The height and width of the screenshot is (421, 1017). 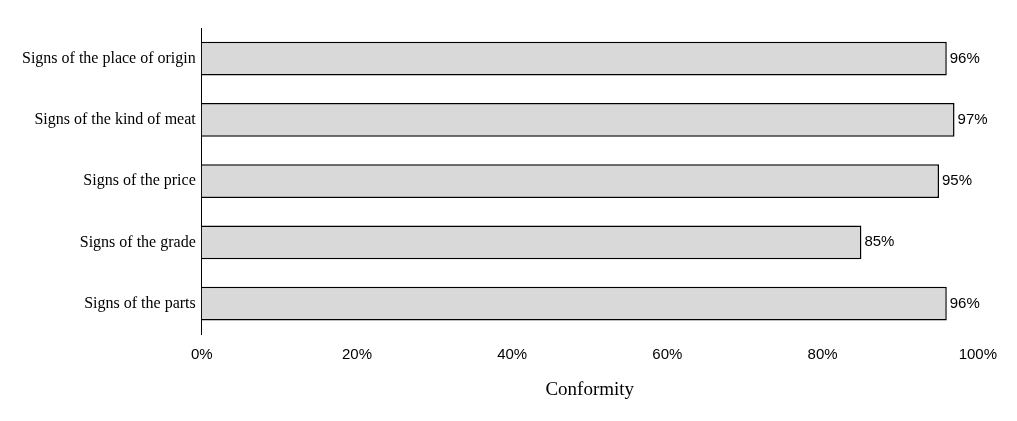 I want to click on x-tick-label: 0%, so click(x=201, y=354).